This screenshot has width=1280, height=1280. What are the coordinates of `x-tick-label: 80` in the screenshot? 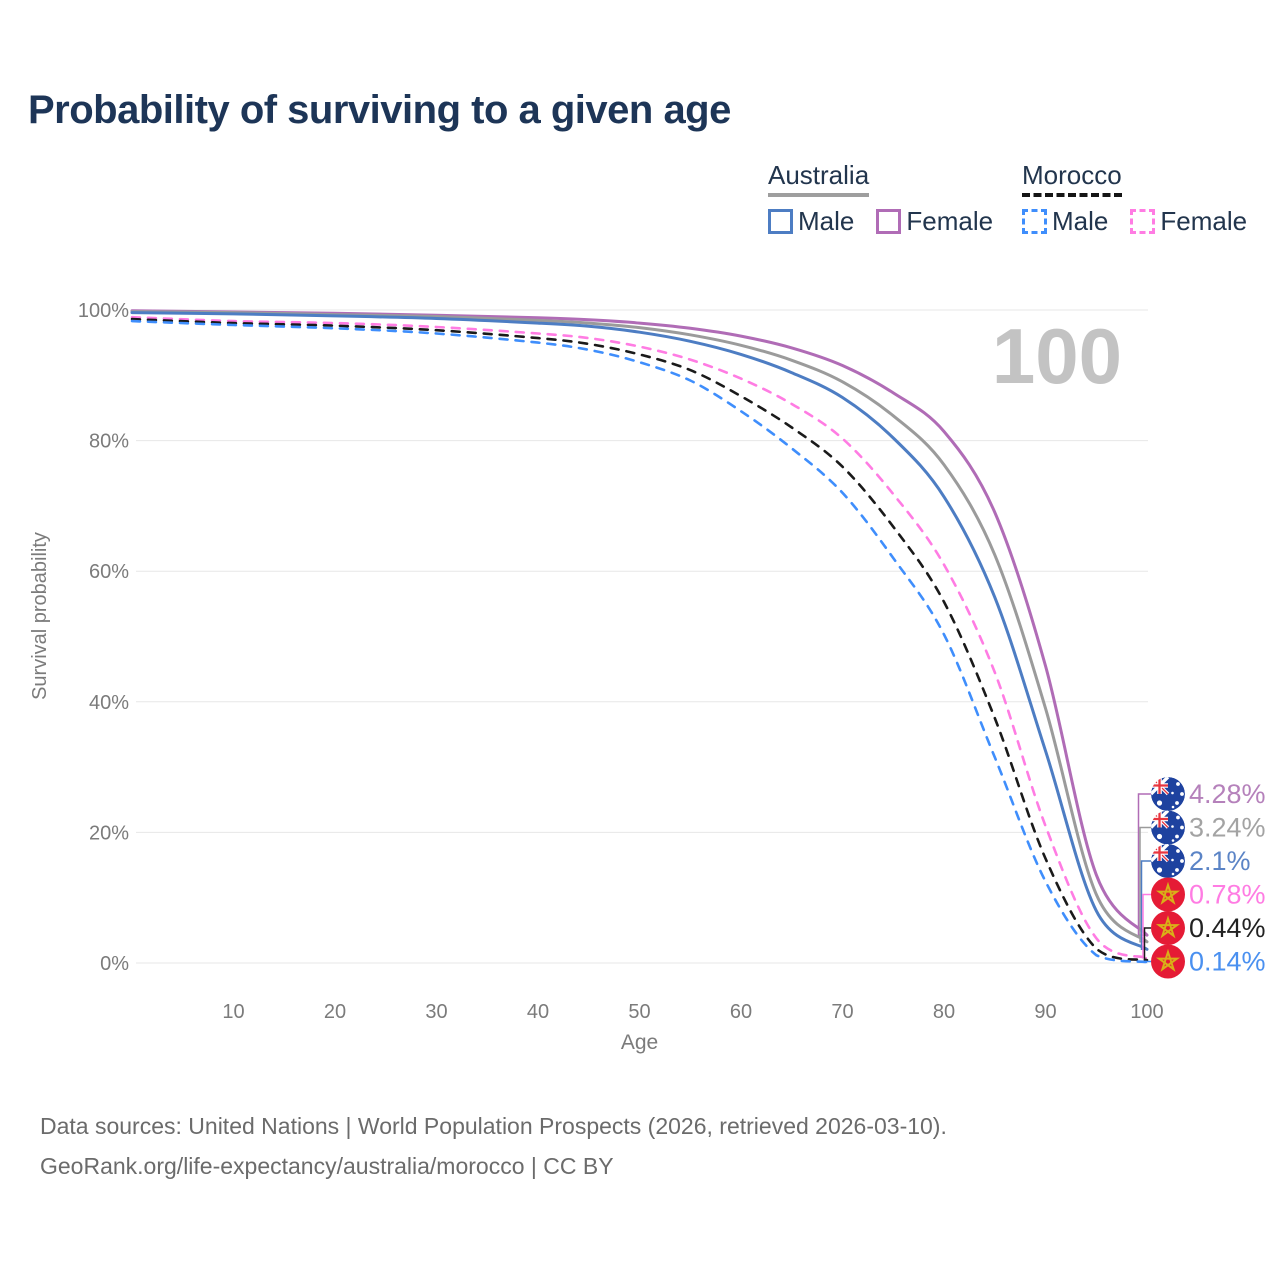 It's located at (944, 1012).